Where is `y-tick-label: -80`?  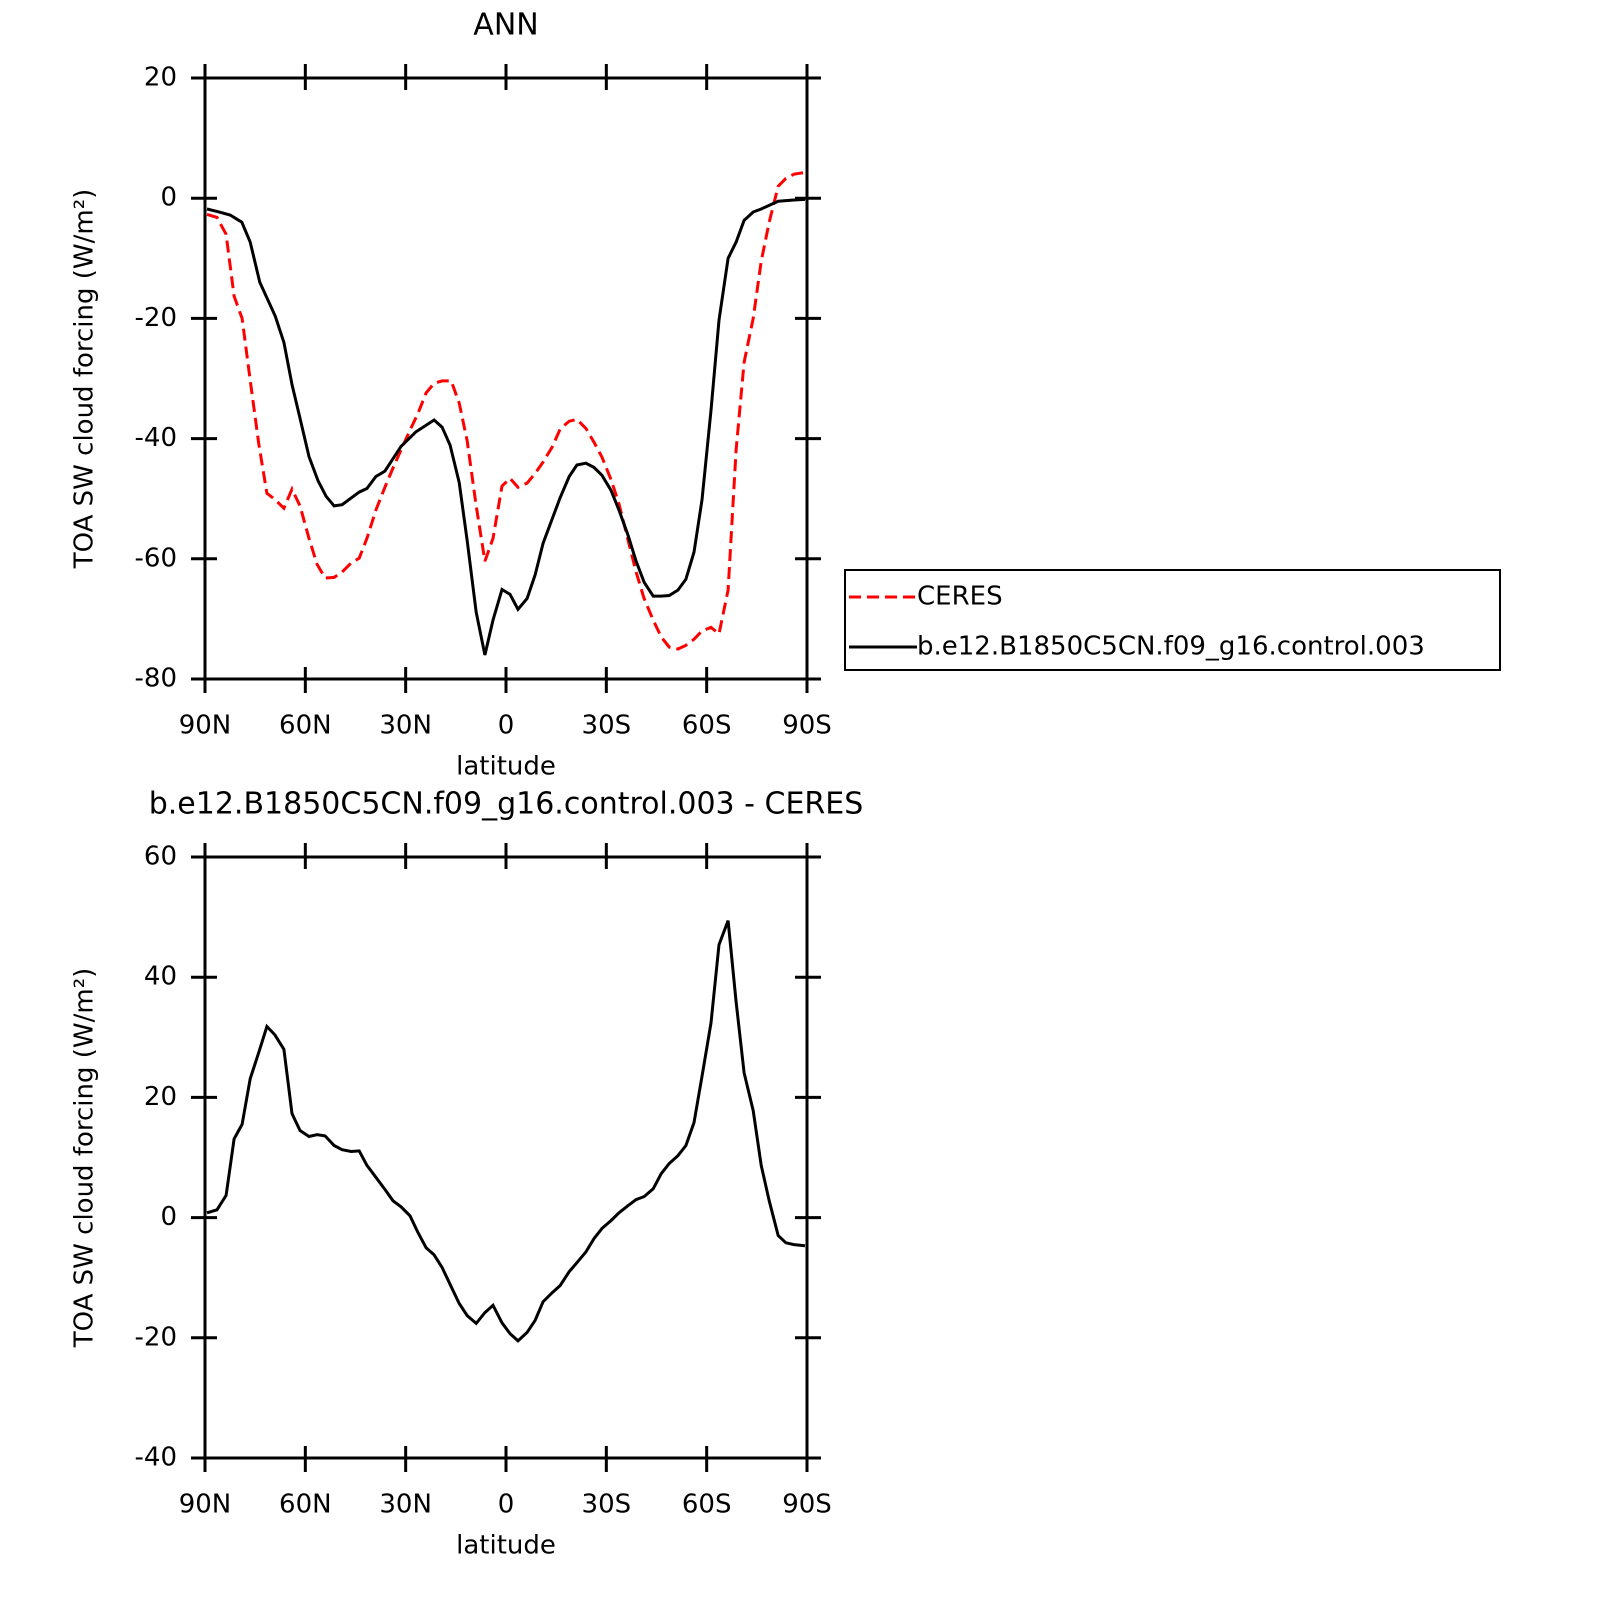
y-tick-label: -80 is located at coordinates (156, 679).